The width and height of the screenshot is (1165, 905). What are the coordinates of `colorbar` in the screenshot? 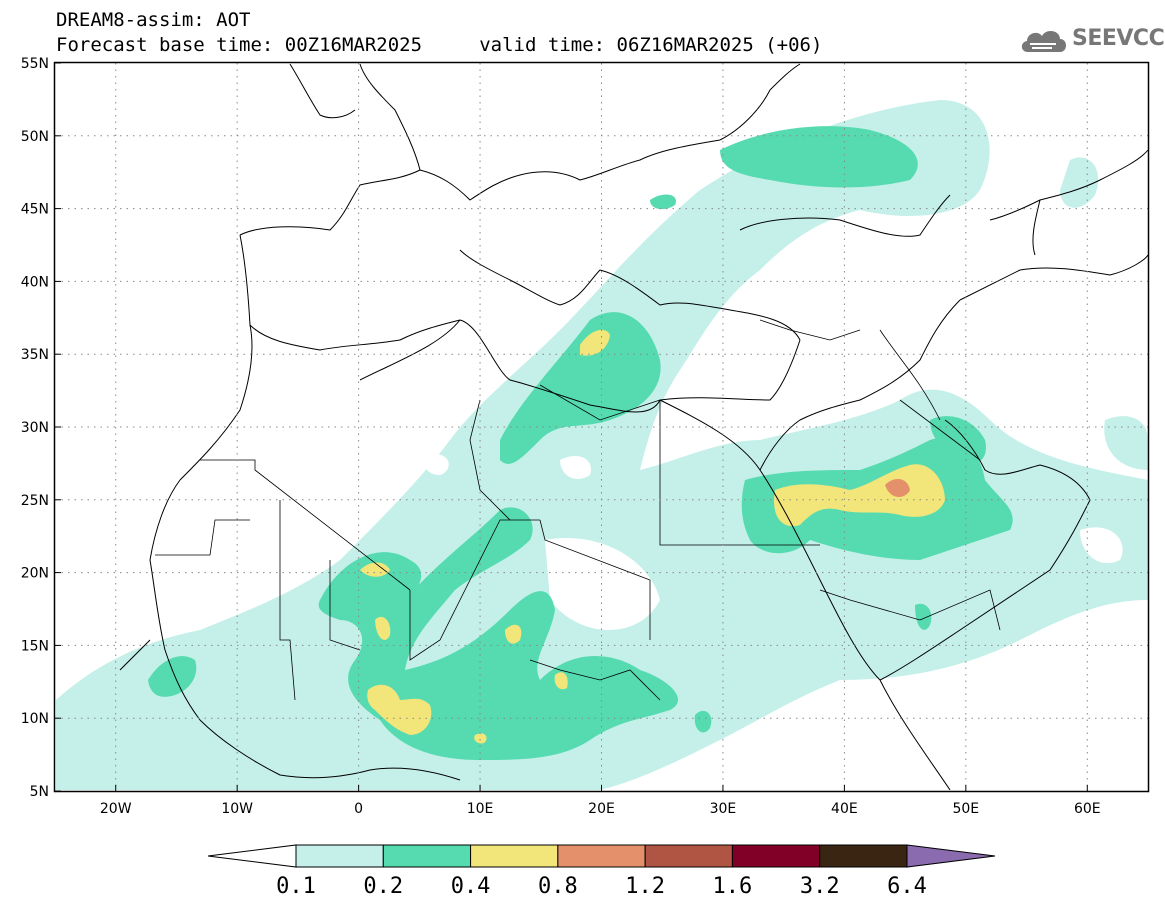 It's located at (601, 856).